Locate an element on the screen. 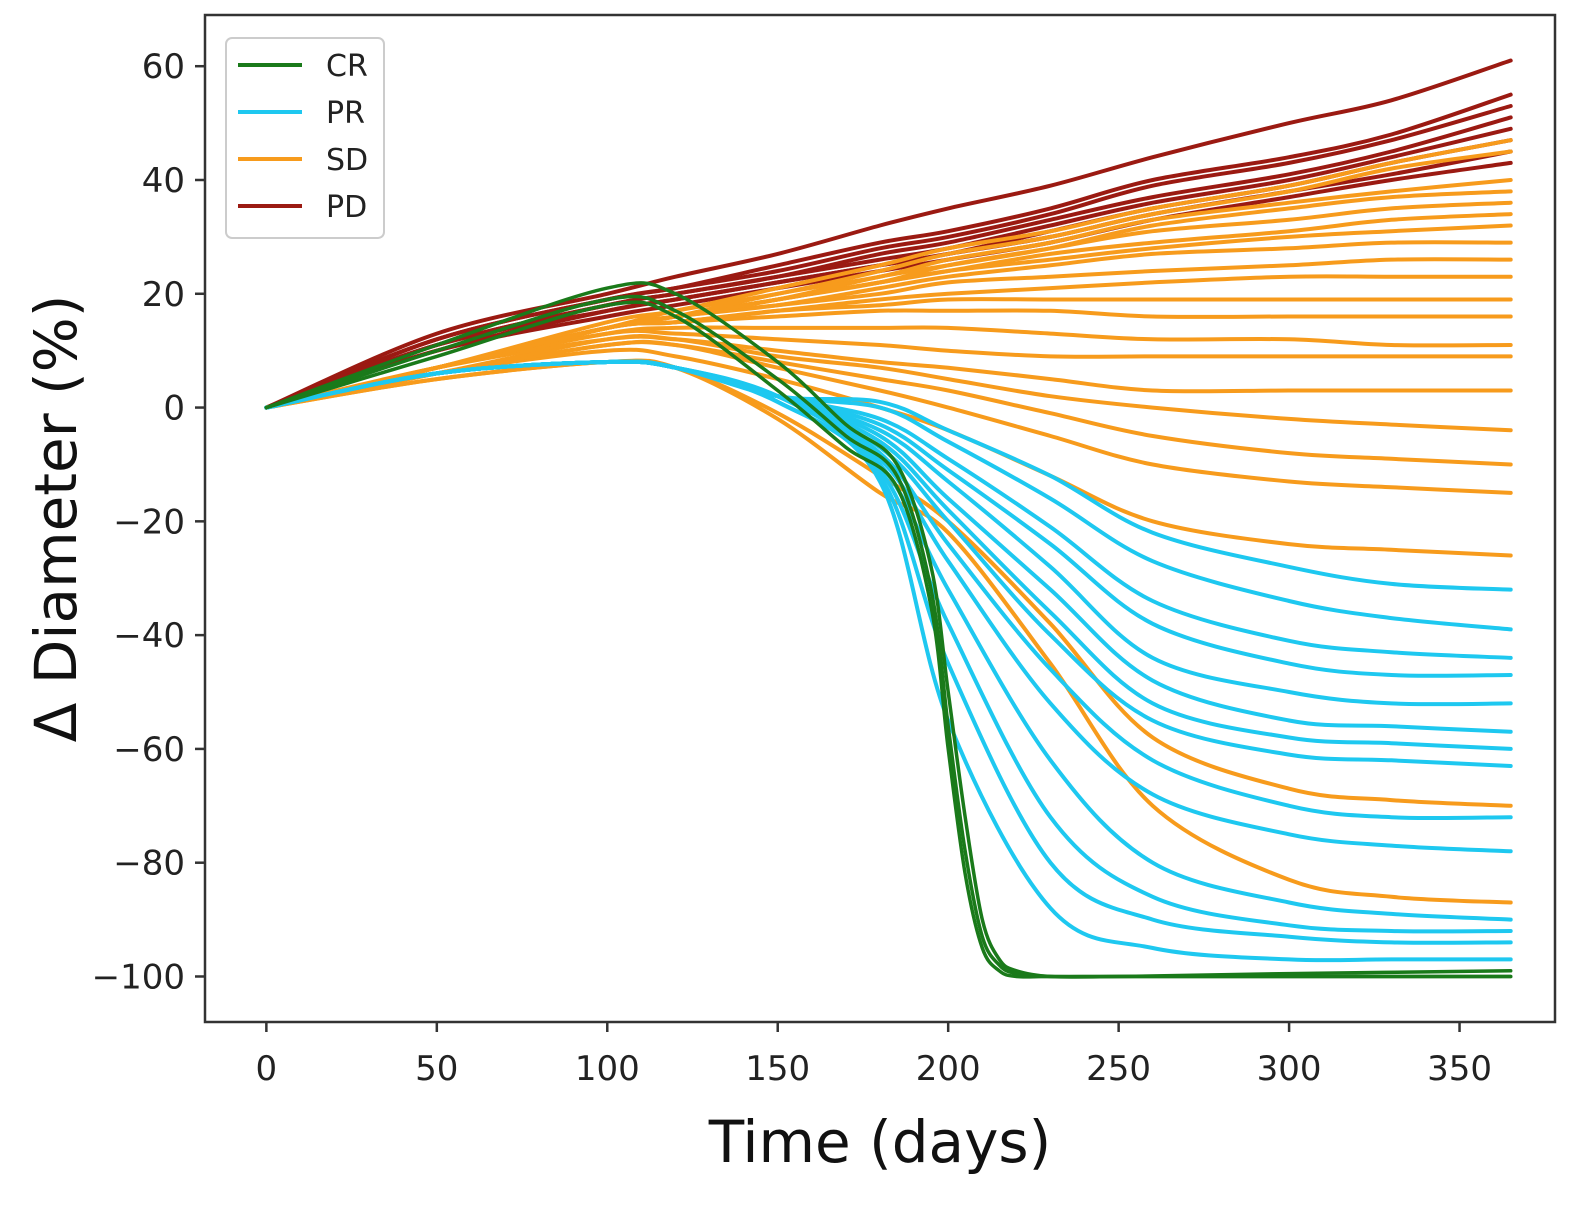 The image size is (1592, 1205). x-axis: 0 50 100 150 200 250 300 350 is located at coordinates (874, 1055).